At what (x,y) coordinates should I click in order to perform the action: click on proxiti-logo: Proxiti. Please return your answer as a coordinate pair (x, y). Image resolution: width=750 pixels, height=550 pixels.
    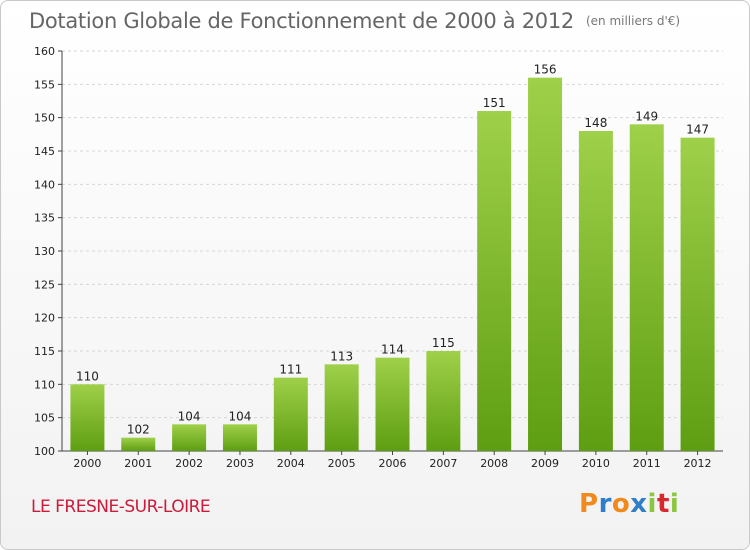
    Looking at the image, I should click on (629, 504).